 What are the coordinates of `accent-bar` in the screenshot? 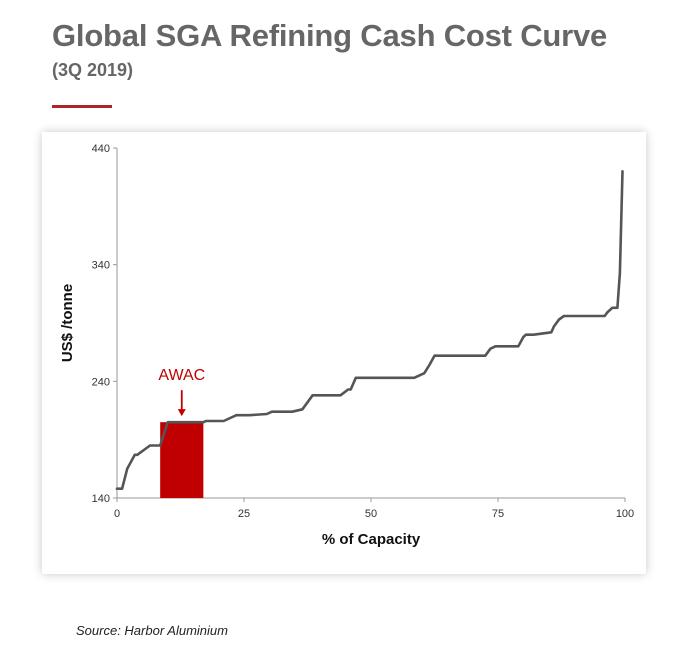 It's located at (82, 106).